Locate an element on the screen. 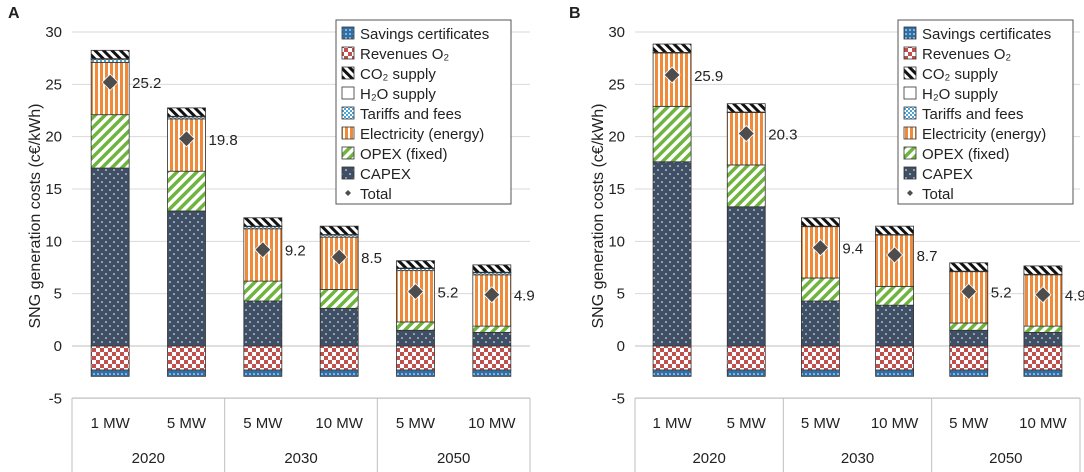  bar-segment-tariffs is located at coordinates (110, 60).